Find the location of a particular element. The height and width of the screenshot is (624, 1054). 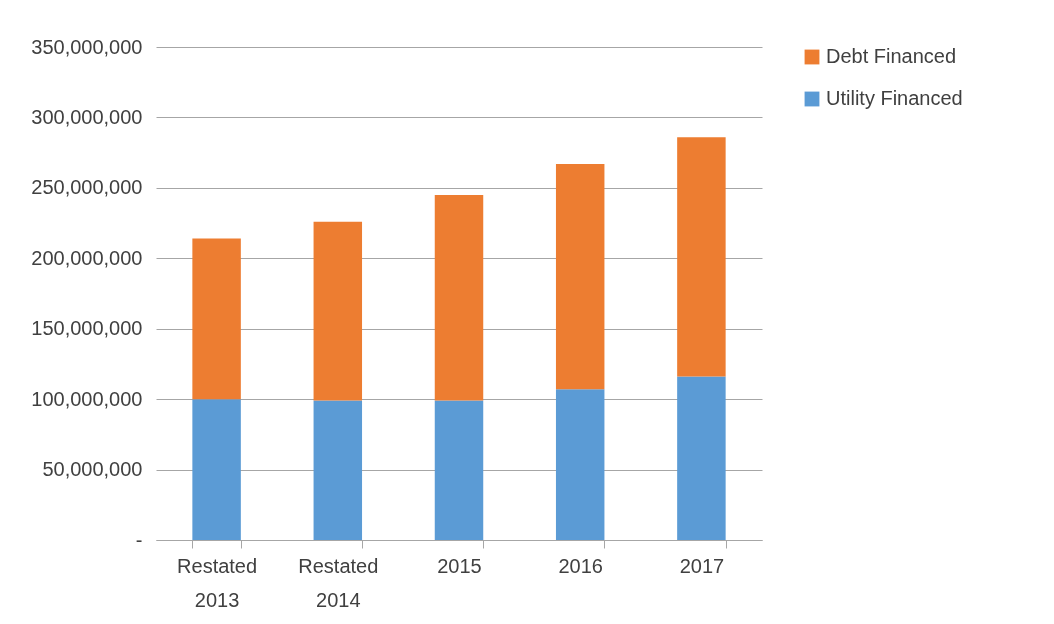

legend-label: Utility Financed is located at coordinates (894, 98).